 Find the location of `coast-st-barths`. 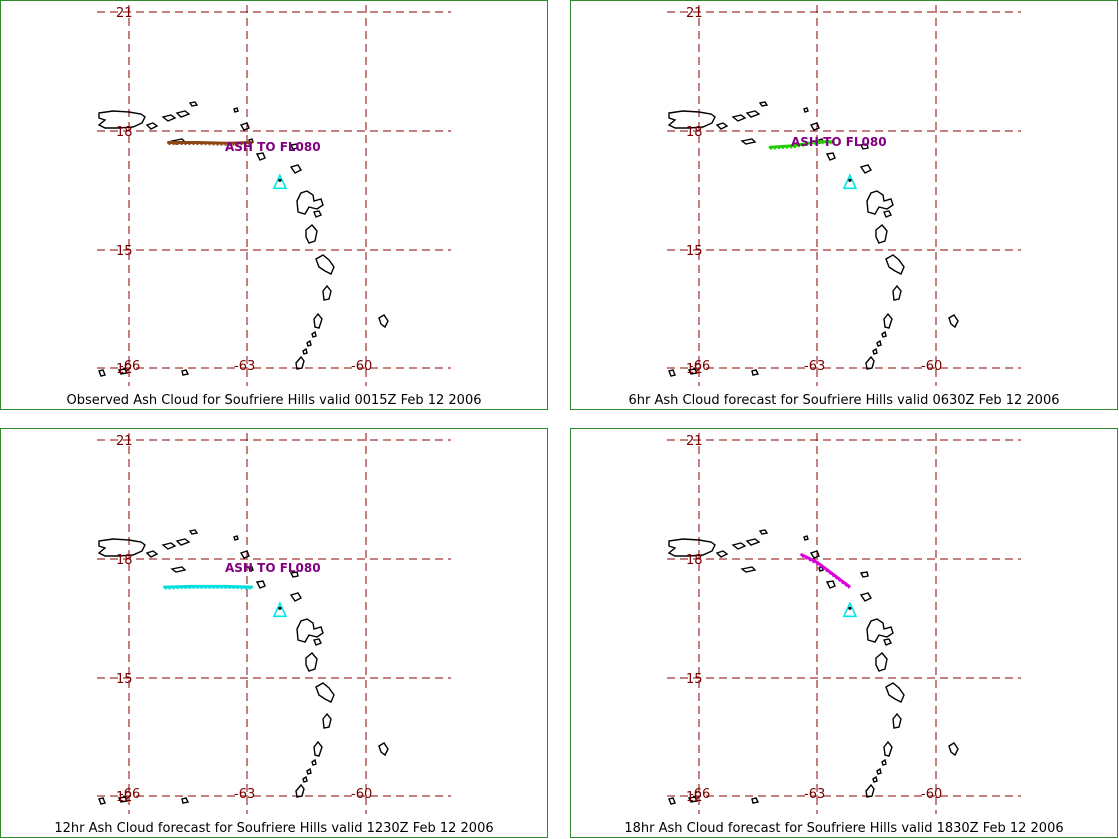

coast-st-barths is located at coordinates (251, 569).